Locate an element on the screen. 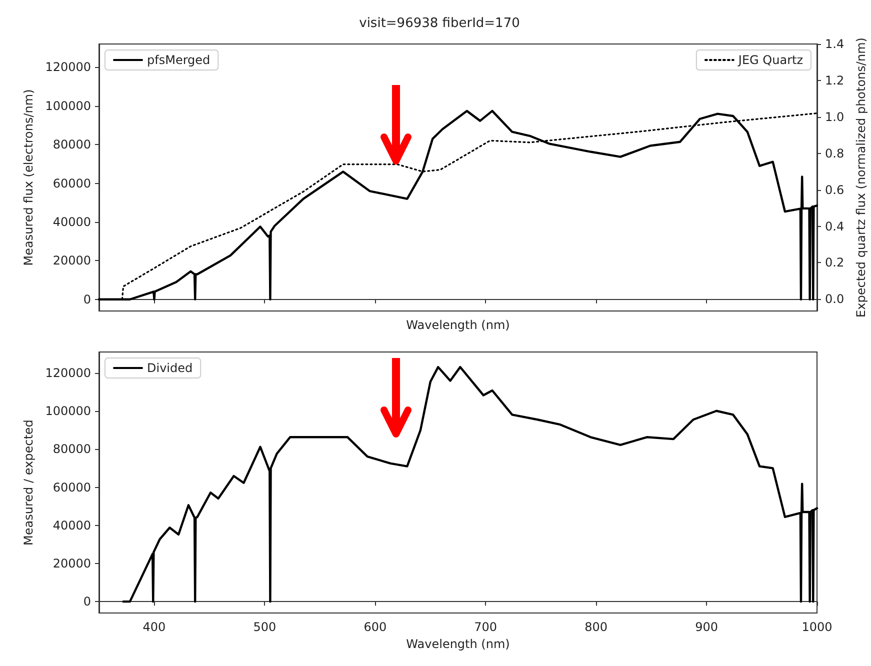 This screenshot has height=666, width=871. legend-label: JEG Quartz is located at coordinates (770, 60).